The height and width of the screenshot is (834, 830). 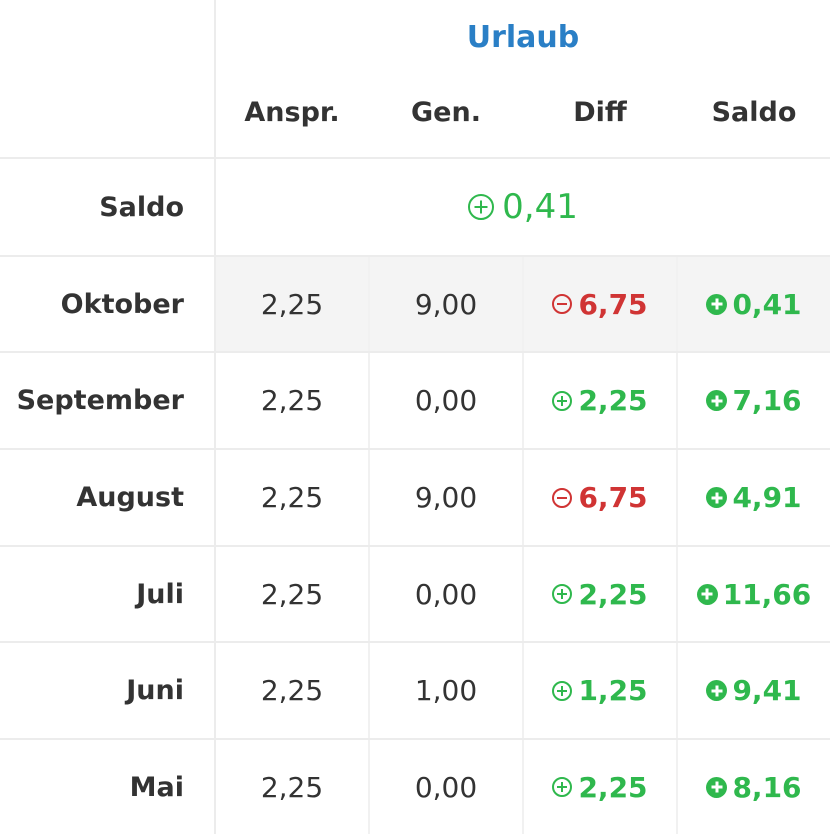 I want to click on month-label: Juli, so click(x=160, y=594).